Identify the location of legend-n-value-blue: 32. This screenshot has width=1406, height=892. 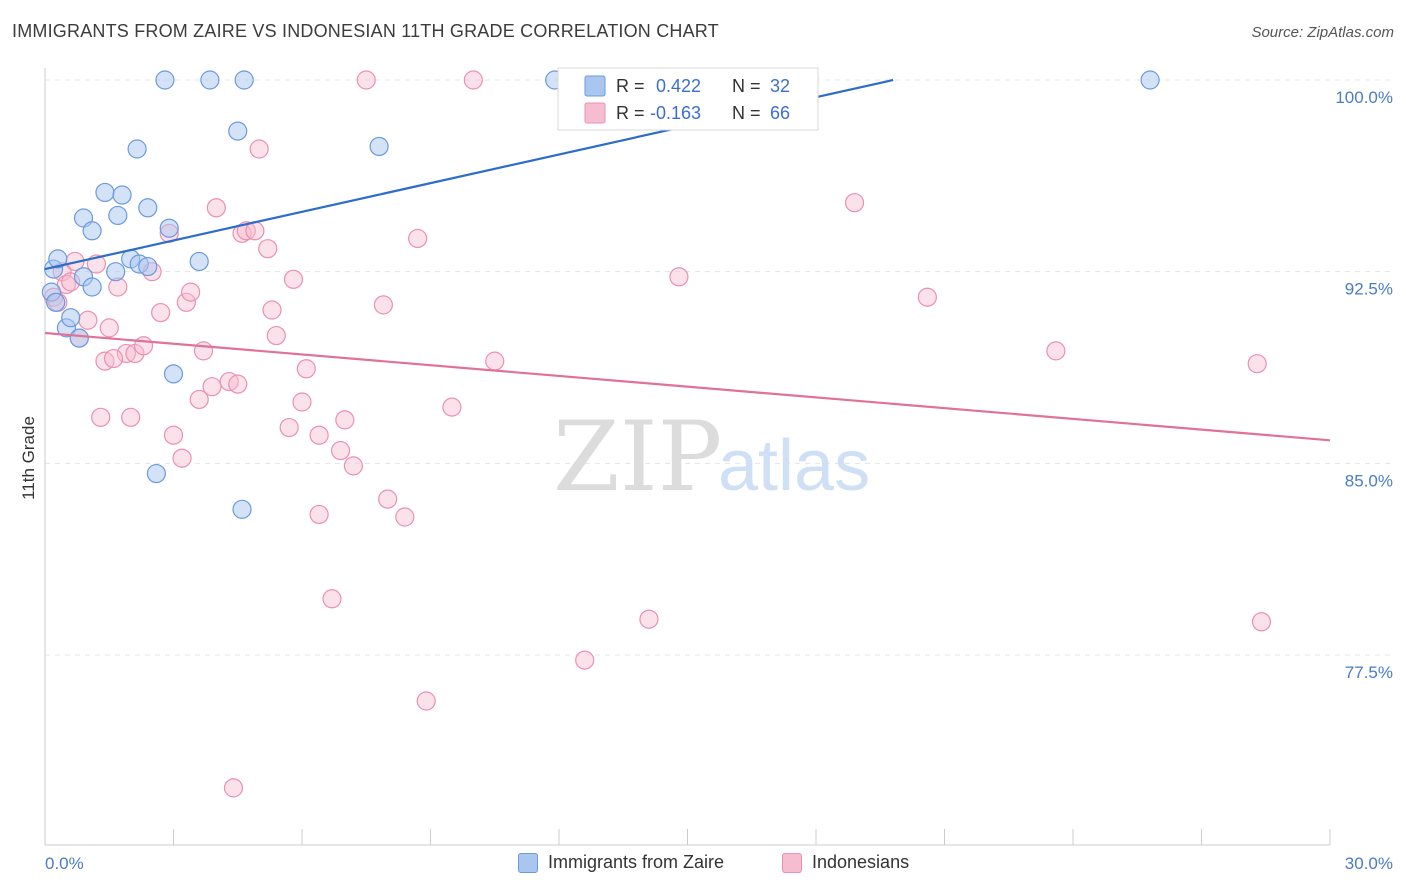
(780, 86).